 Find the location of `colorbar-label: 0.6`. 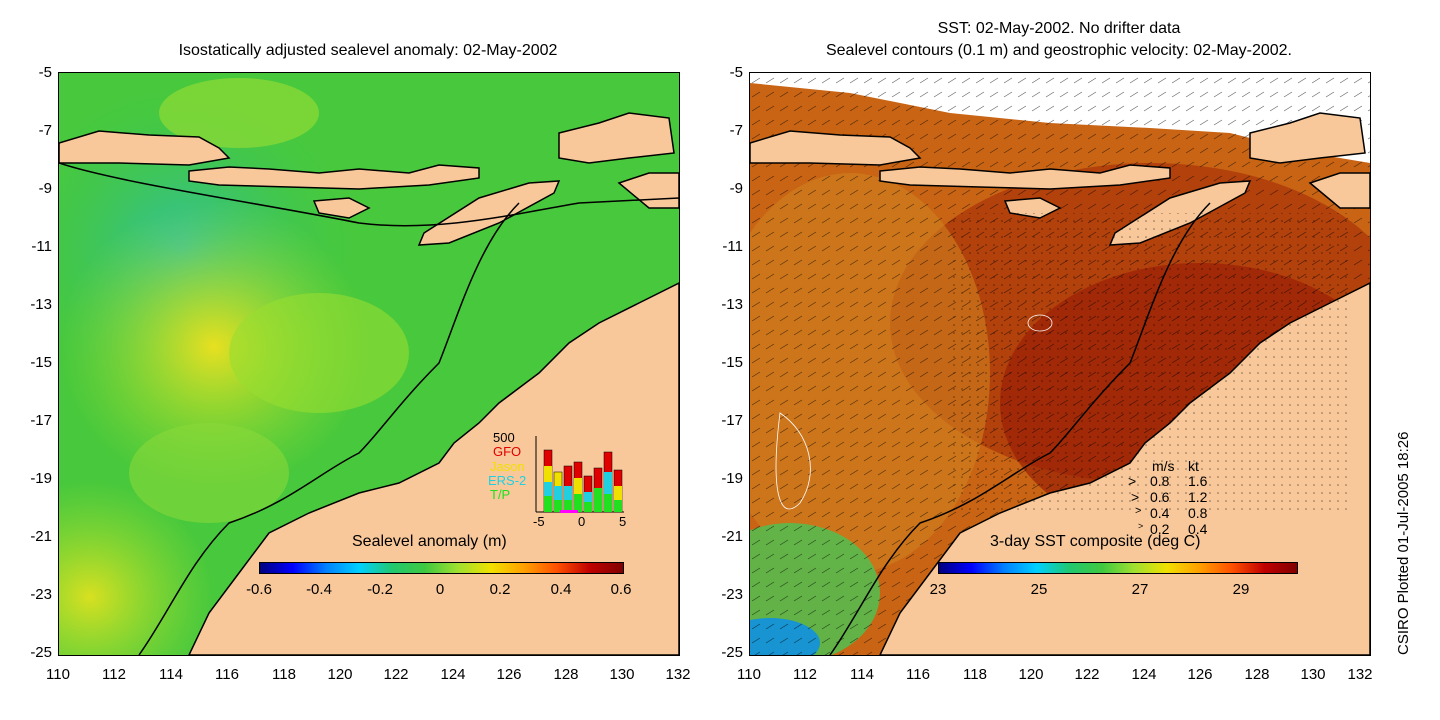

colorbar-label: 0.6 is located at coordinates (621, 589).